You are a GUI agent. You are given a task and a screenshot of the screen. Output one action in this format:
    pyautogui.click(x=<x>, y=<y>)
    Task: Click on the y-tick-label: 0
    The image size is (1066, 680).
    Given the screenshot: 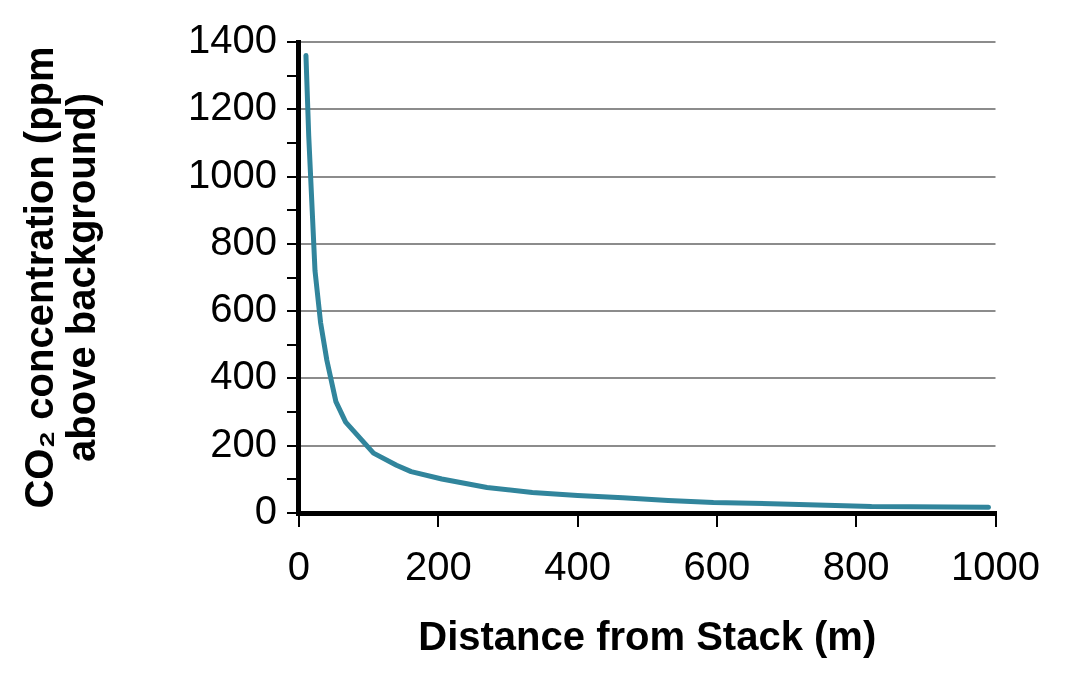 What is the action you would take?
    pyautogui.click(x=265, y=510)
    